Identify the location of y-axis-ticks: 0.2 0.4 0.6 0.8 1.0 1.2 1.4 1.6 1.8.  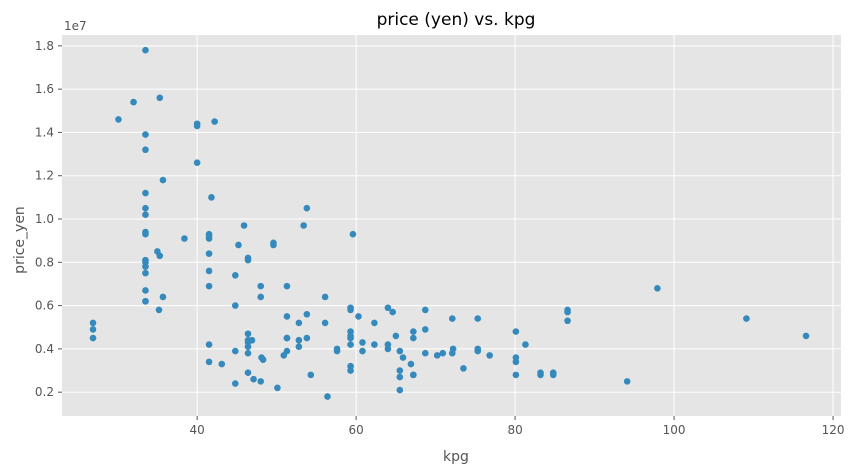
(48, 219).